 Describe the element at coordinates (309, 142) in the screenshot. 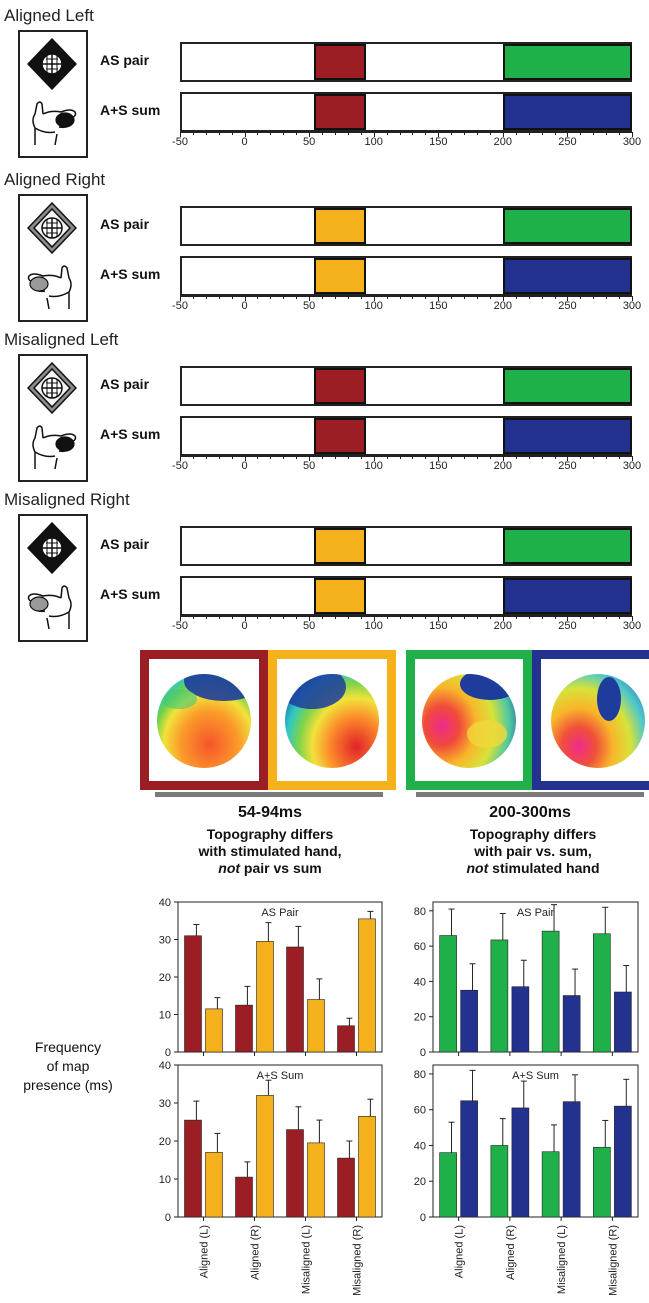

I see `time-axis-label: 50` at that location.